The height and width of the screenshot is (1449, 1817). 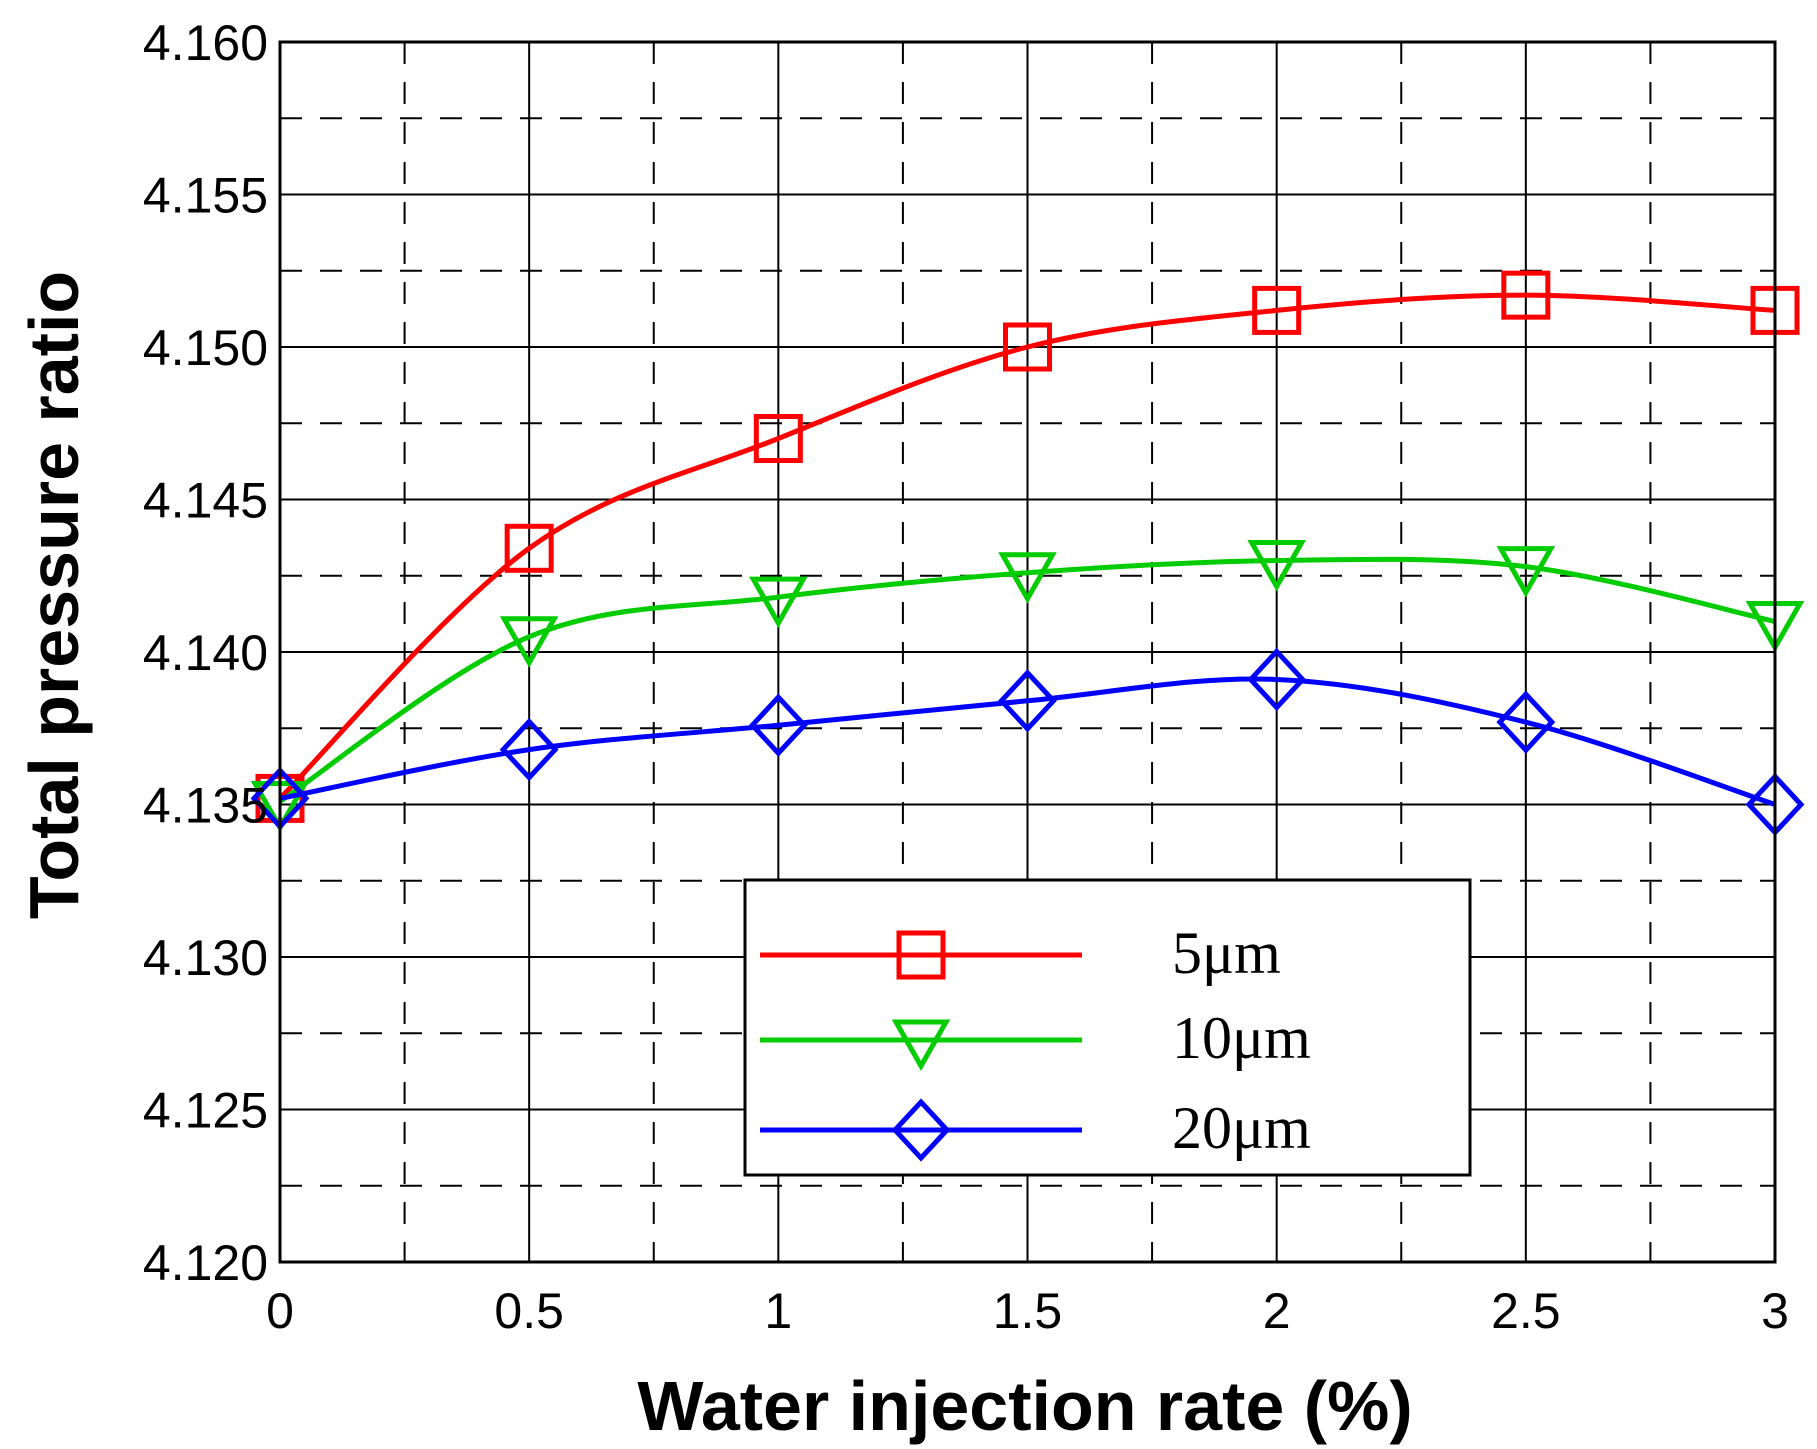 What do you see at coordinates (1241, 1038) in the screenshot?
I see `legend-label: 10μm` at bounding box center [1241, 1038].